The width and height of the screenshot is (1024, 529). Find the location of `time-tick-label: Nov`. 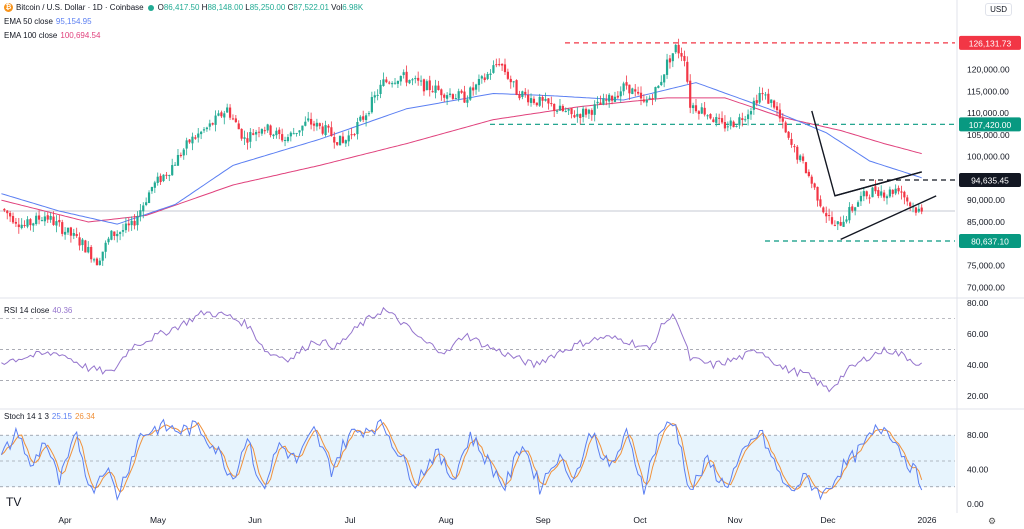

time-tick-label: Nov is located at coordinates (735, 520).